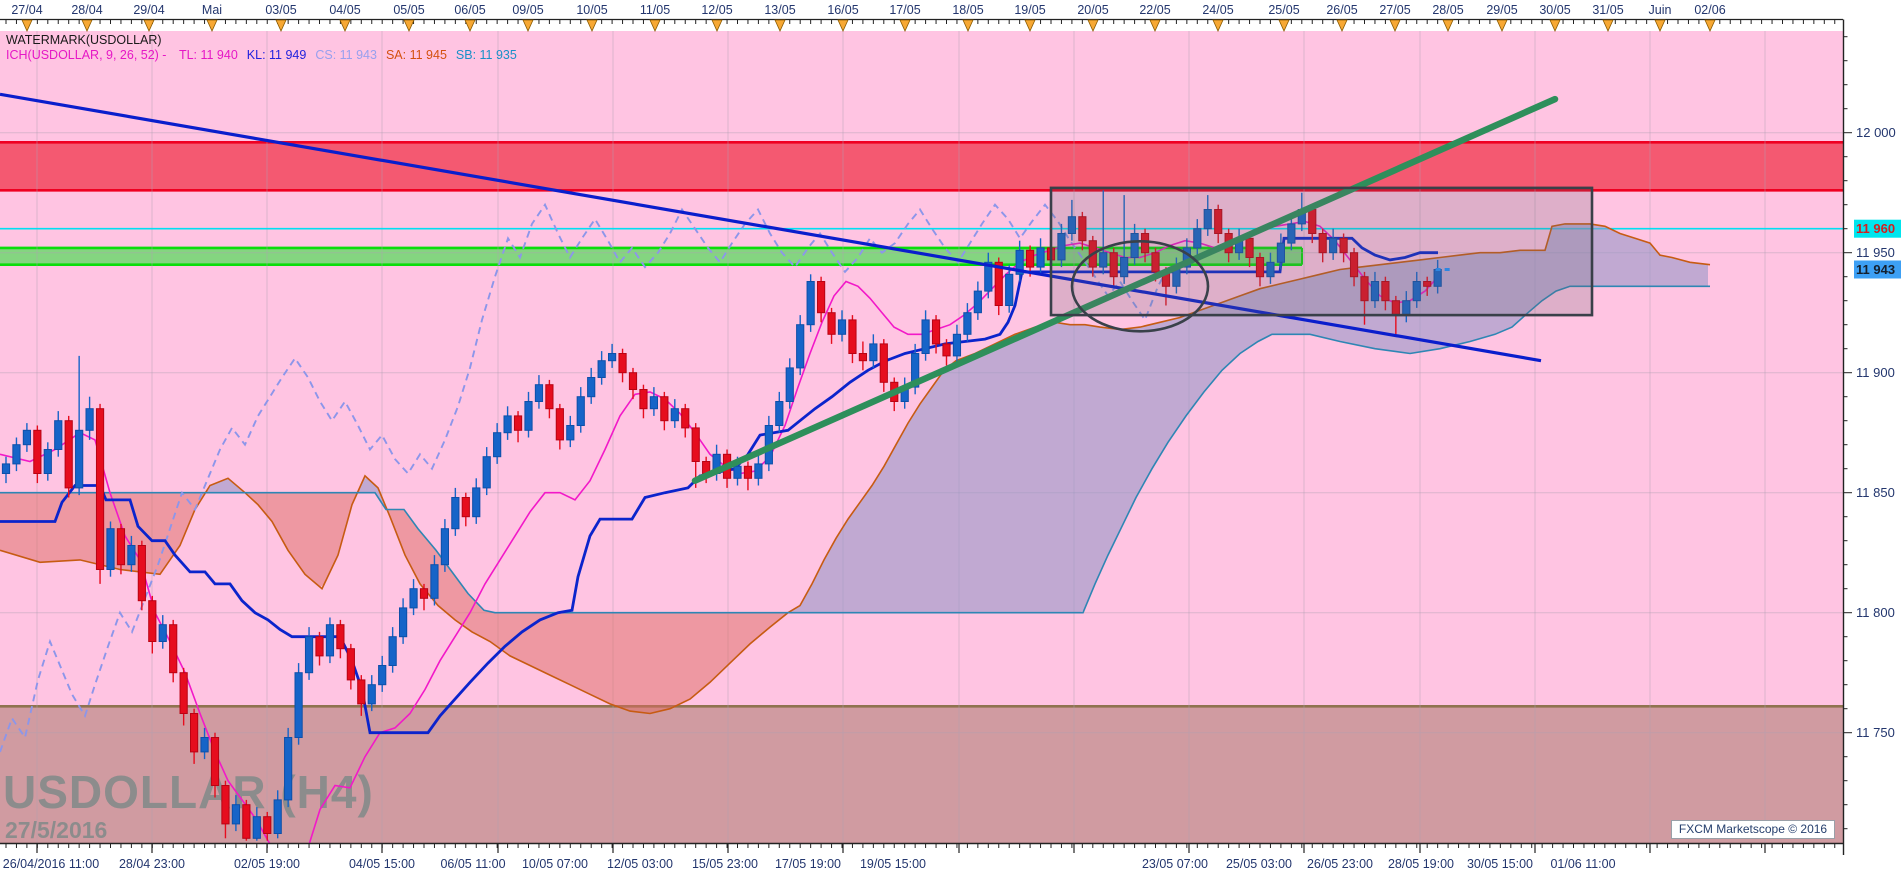  I want to click on zone-resistance-red, so click(921, 166).